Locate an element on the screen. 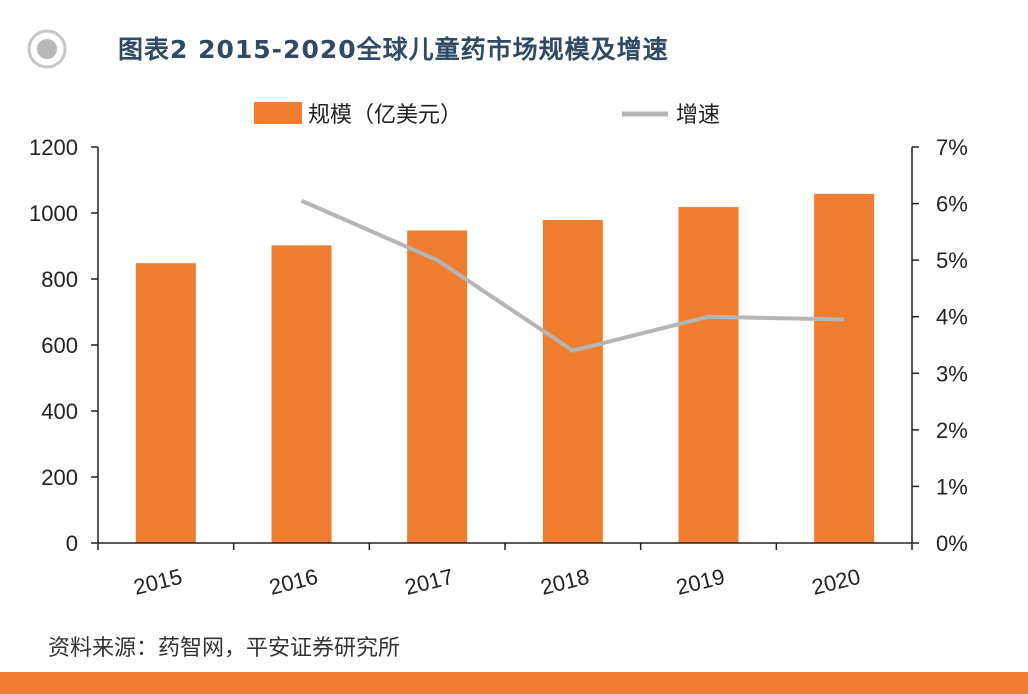 The height and width of the screenshot is (694, 1028). bar-2018 is located at coordinates (572, 381).